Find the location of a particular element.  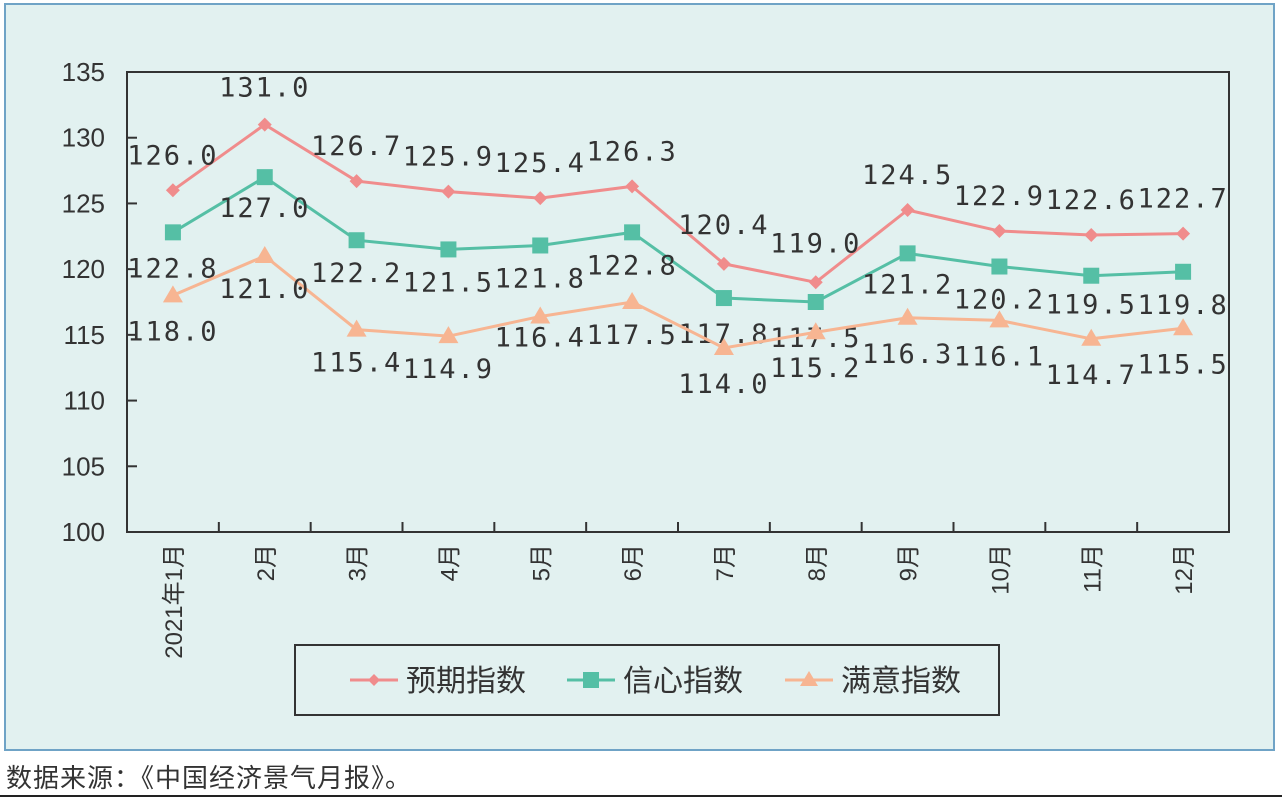

data-label: 116.3 is located at coordinates (907, 354).